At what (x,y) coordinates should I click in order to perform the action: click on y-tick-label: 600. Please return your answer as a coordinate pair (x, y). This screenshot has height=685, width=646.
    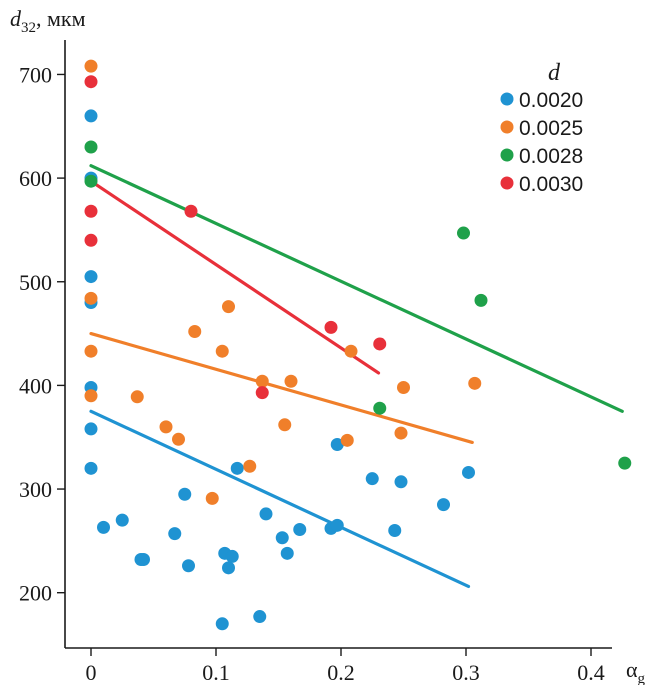
    Looking at the image, I should click on (35, 178).